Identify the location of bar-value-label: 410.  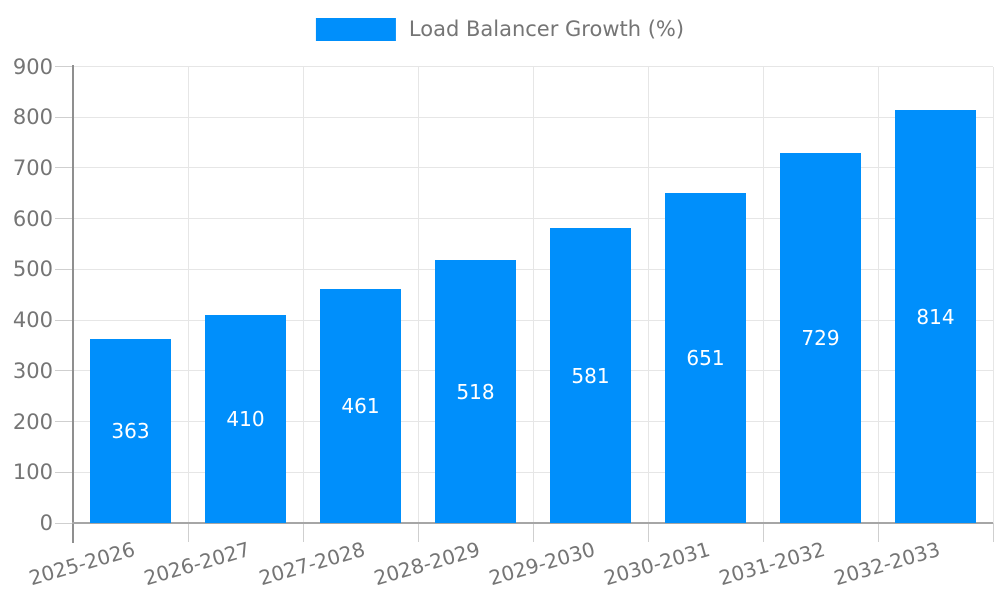
(245, 419).